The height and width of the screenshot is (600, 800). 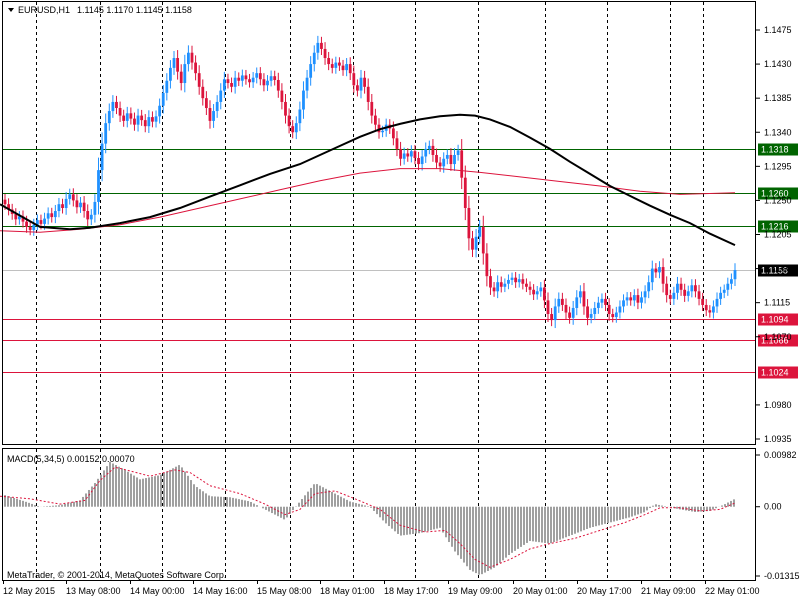 I want to click on time-tick-label: 21 May 09:00, so click(x=668, y=591).